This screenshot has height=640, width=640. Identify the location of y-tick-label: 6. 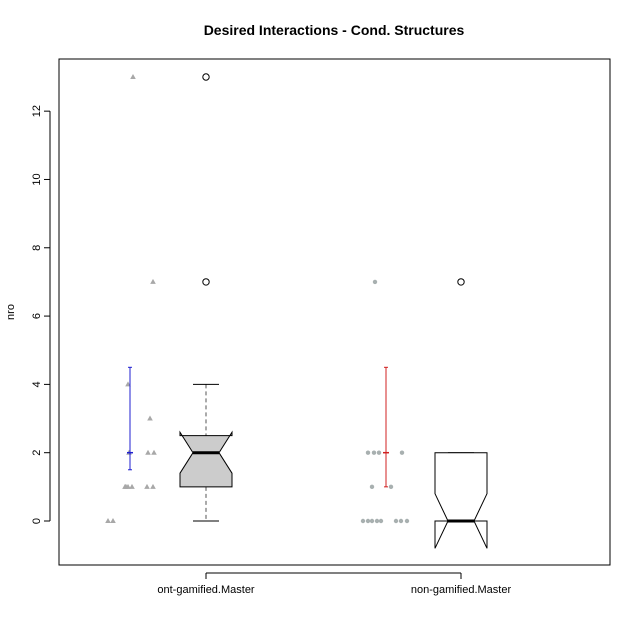
(37, 316).